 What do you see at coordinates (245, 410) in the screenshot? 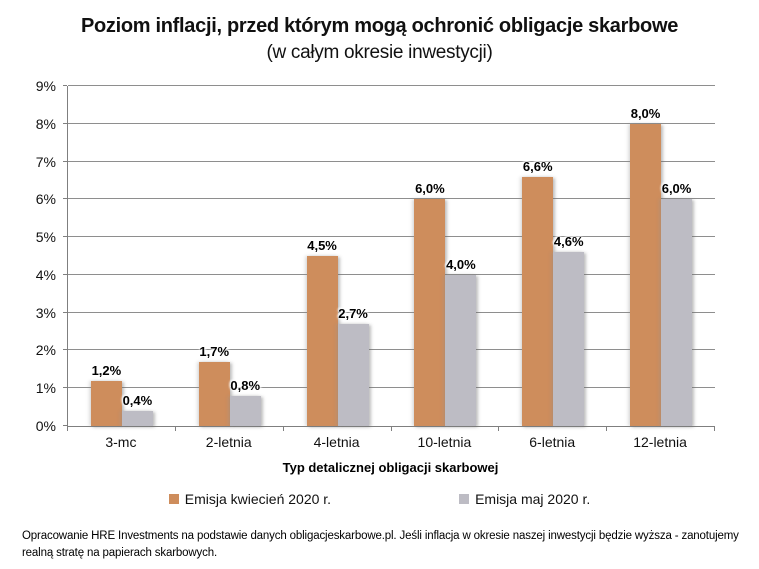
I see `bar-emisja-maj-2020-r-2-letnia` at bounding box center [245, 410].